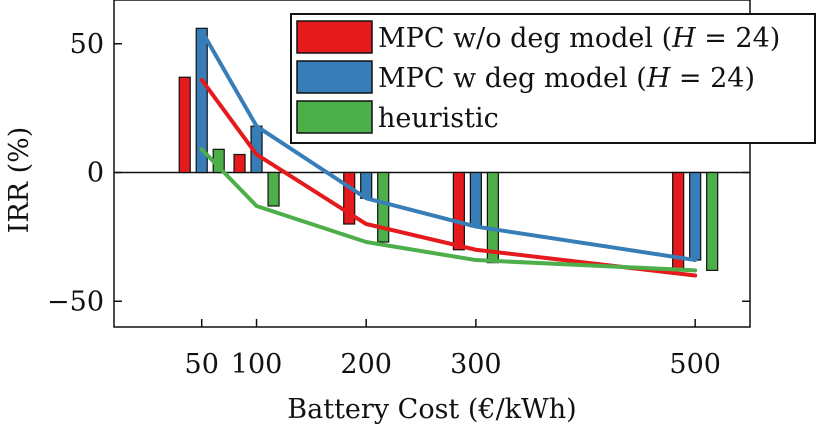 The image size is (831, 430). Describe the element at coordinates (476, 364) in the screenshot. I see `x-tick-label: 300` at that location.